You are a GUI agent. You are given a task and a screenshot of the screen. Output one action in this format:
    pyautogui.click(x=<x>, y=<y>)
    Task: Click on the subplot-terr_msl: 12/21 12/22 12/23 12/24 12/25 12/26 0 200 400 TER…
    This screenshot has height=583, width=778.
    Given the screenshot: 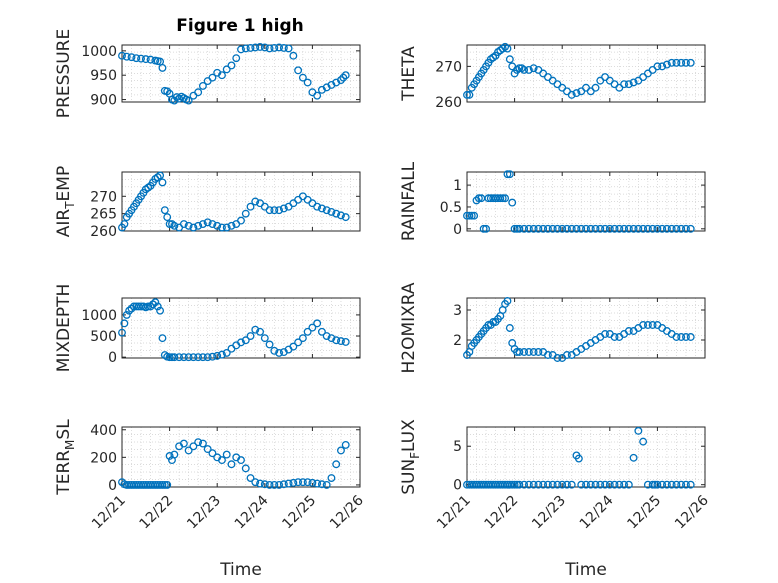 What is the action you would take?
    pyautogui.click(x=210, y=499)
    